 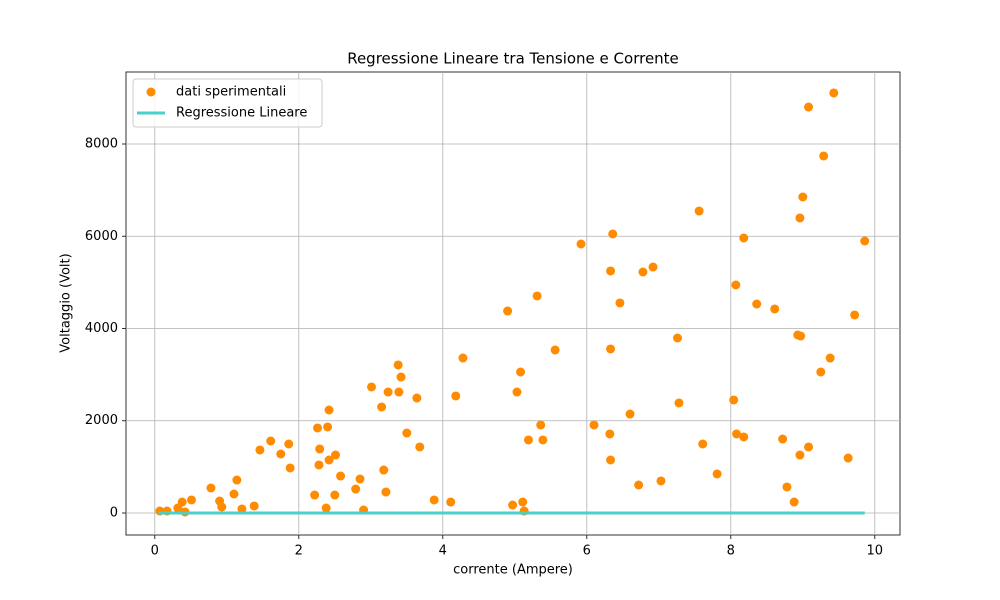 I want to click on x-tick-label: 8, so click(x=731, y=551).